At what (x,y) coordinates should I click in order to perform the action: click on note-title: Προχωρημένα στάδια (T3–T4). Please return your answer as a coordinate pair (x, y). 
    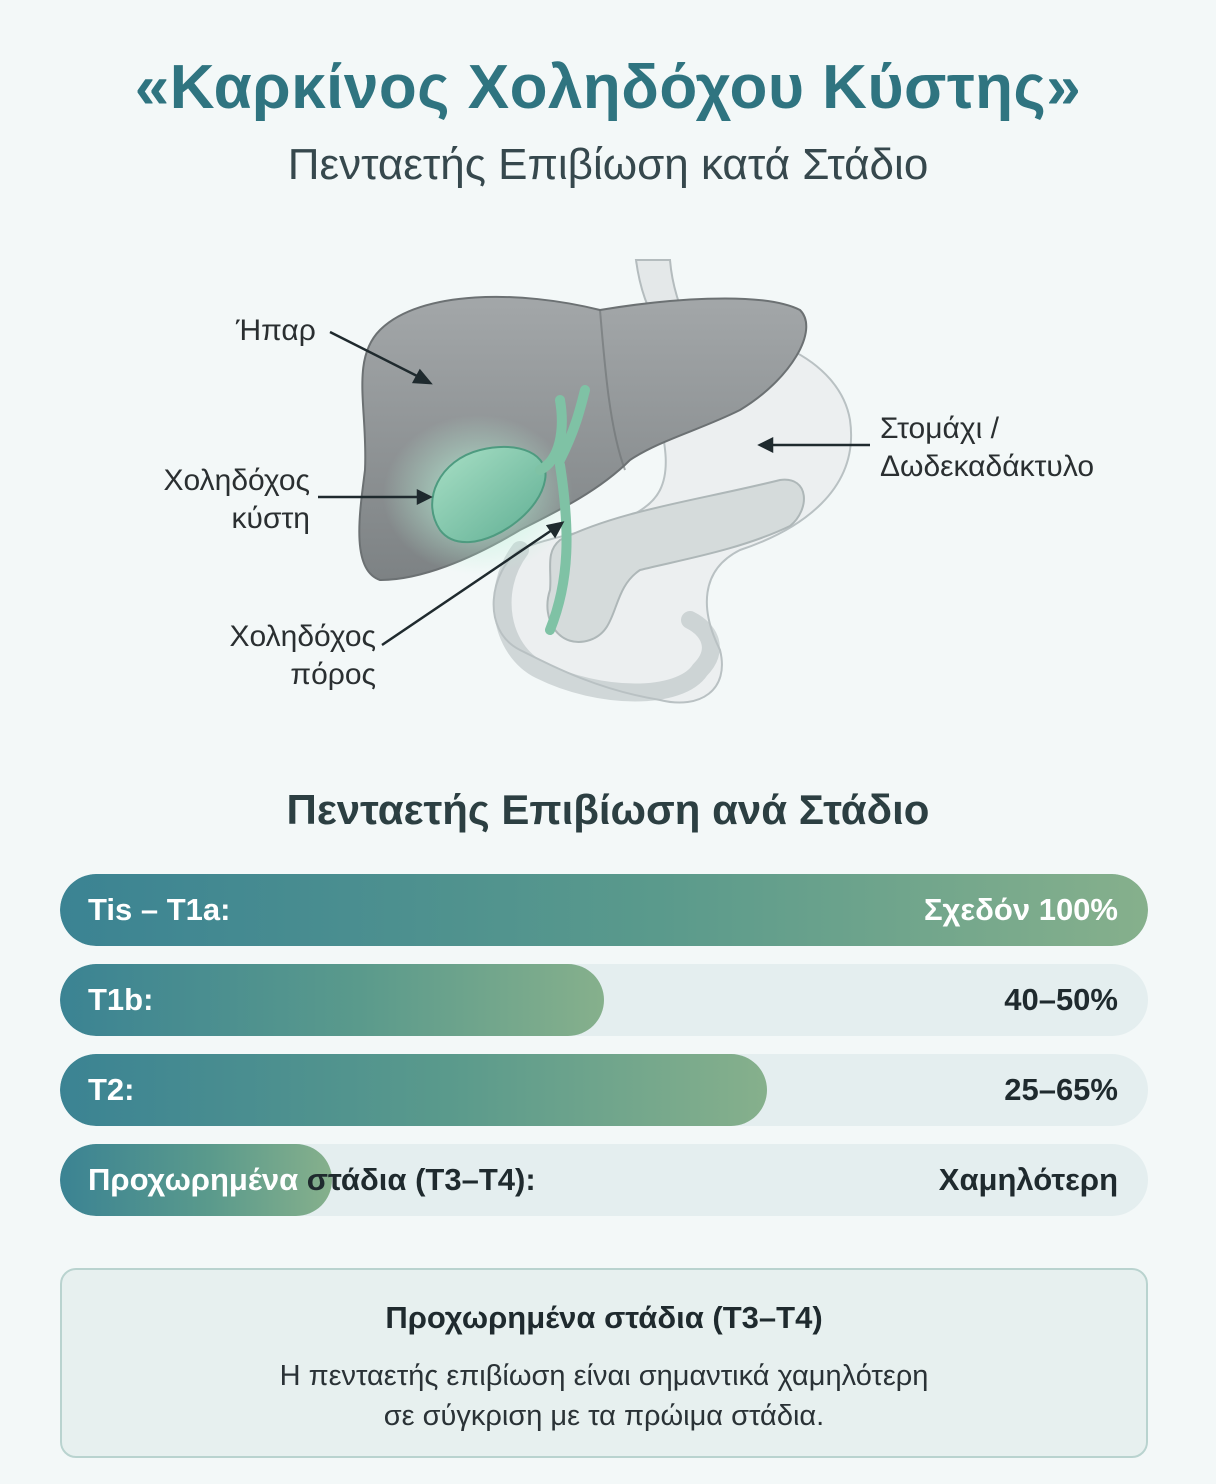
    Looking at the image, I should click on (604, 1317).